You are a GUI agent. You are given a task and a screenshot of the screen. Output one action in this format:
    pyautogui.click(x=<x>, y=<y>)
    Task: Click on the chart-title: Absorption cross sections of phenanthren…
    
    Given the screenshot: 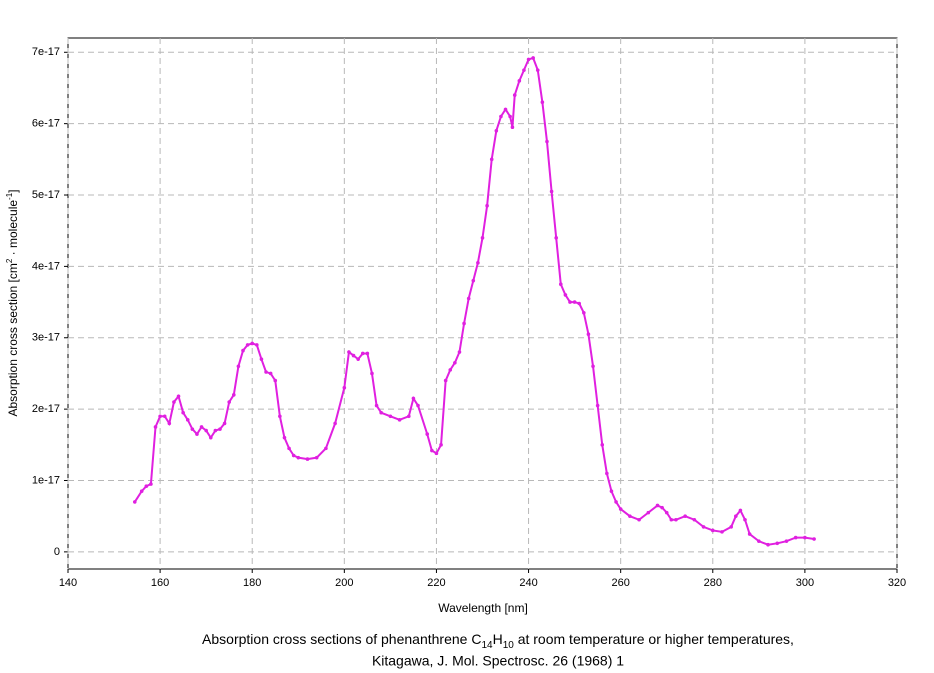 What is the action you would take?
    pyautogui.click(x=498, y=641)
    